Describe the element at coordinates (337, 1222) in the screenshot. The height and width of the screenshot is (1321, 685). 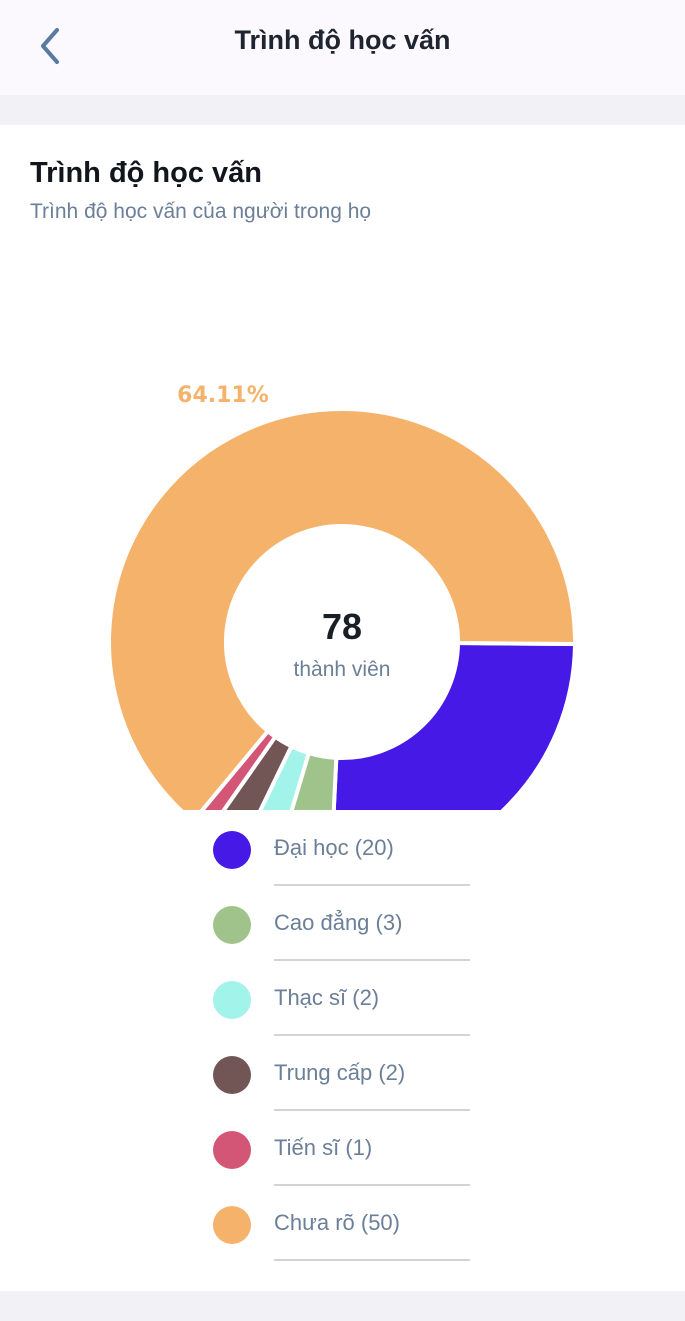
I see `legend-label: Chưa rõ (50)` at that location.